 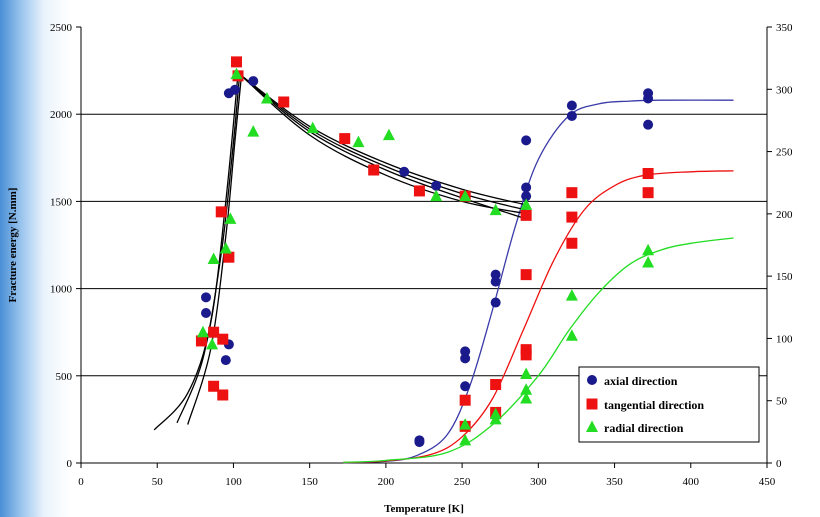 I want to click on y-tick-label: 2500, so click(x=61, y=28).